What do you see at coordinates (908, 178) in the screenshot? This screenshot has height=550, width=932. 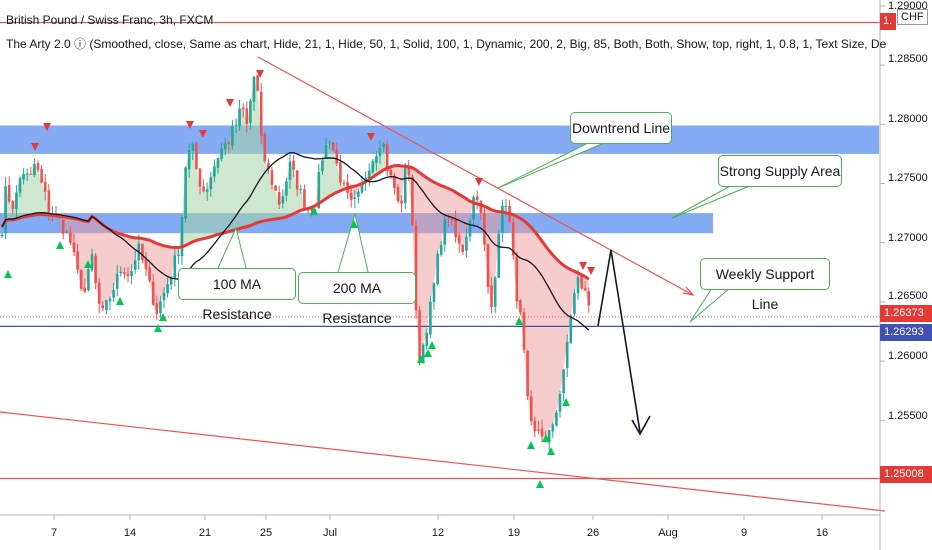 I see `y-tick: 1.27500` at bounding box center [908, 178].